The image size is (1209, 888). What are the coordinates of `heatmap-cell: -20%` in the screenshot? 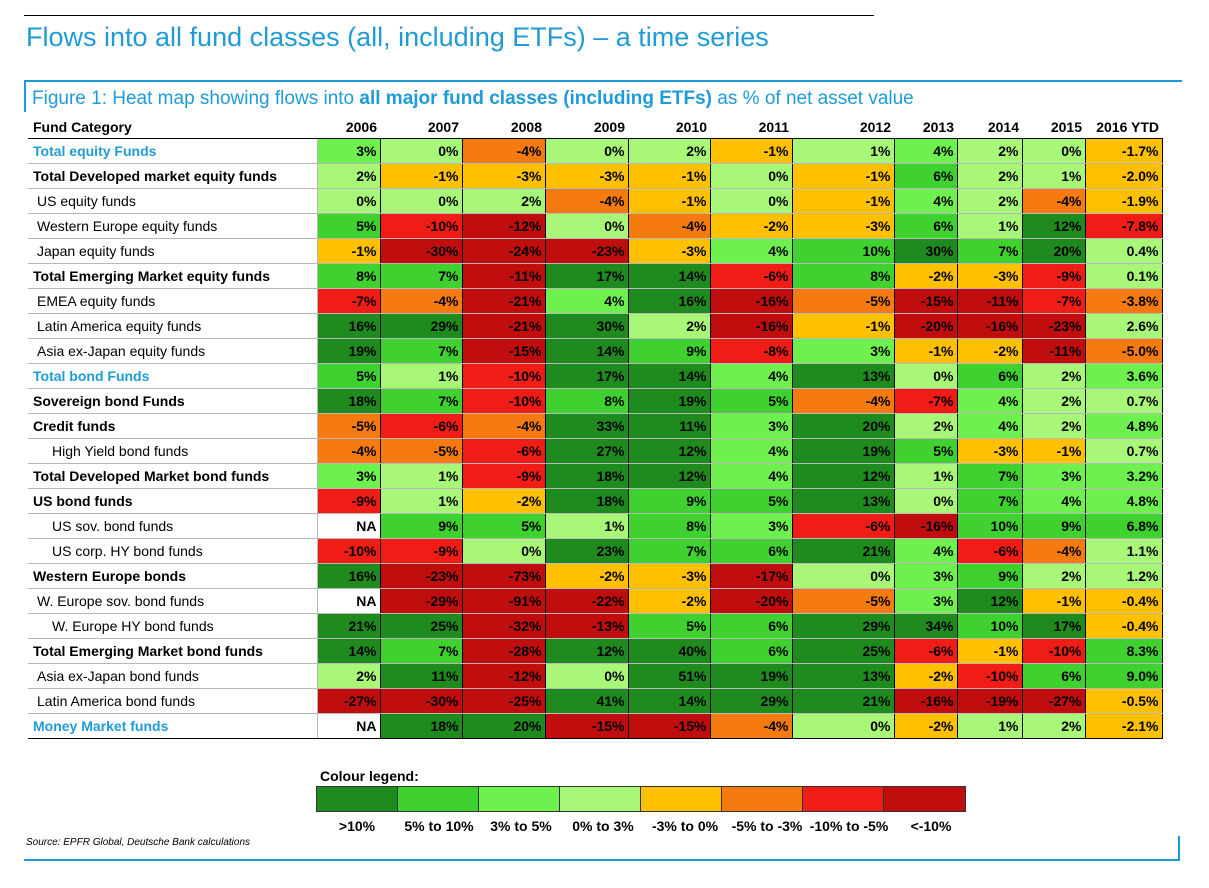 It's located at (751, 601).